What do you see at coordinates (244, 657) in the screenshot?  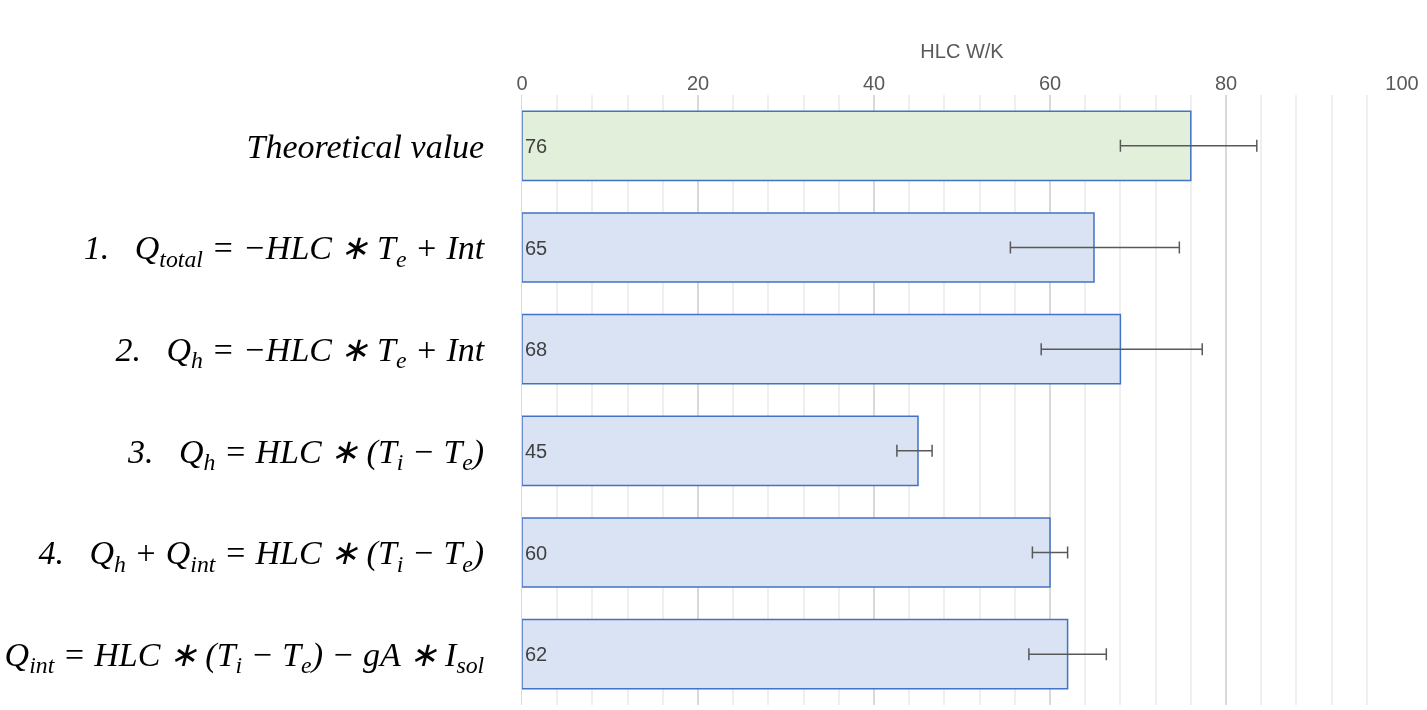 I see `y-tick-label: Q$_{int}$ = HLC ∗ (T$_{i}$ − T$_{e}$) − gA ∗ I$_{sol}$` at bounding box center [244, 657].